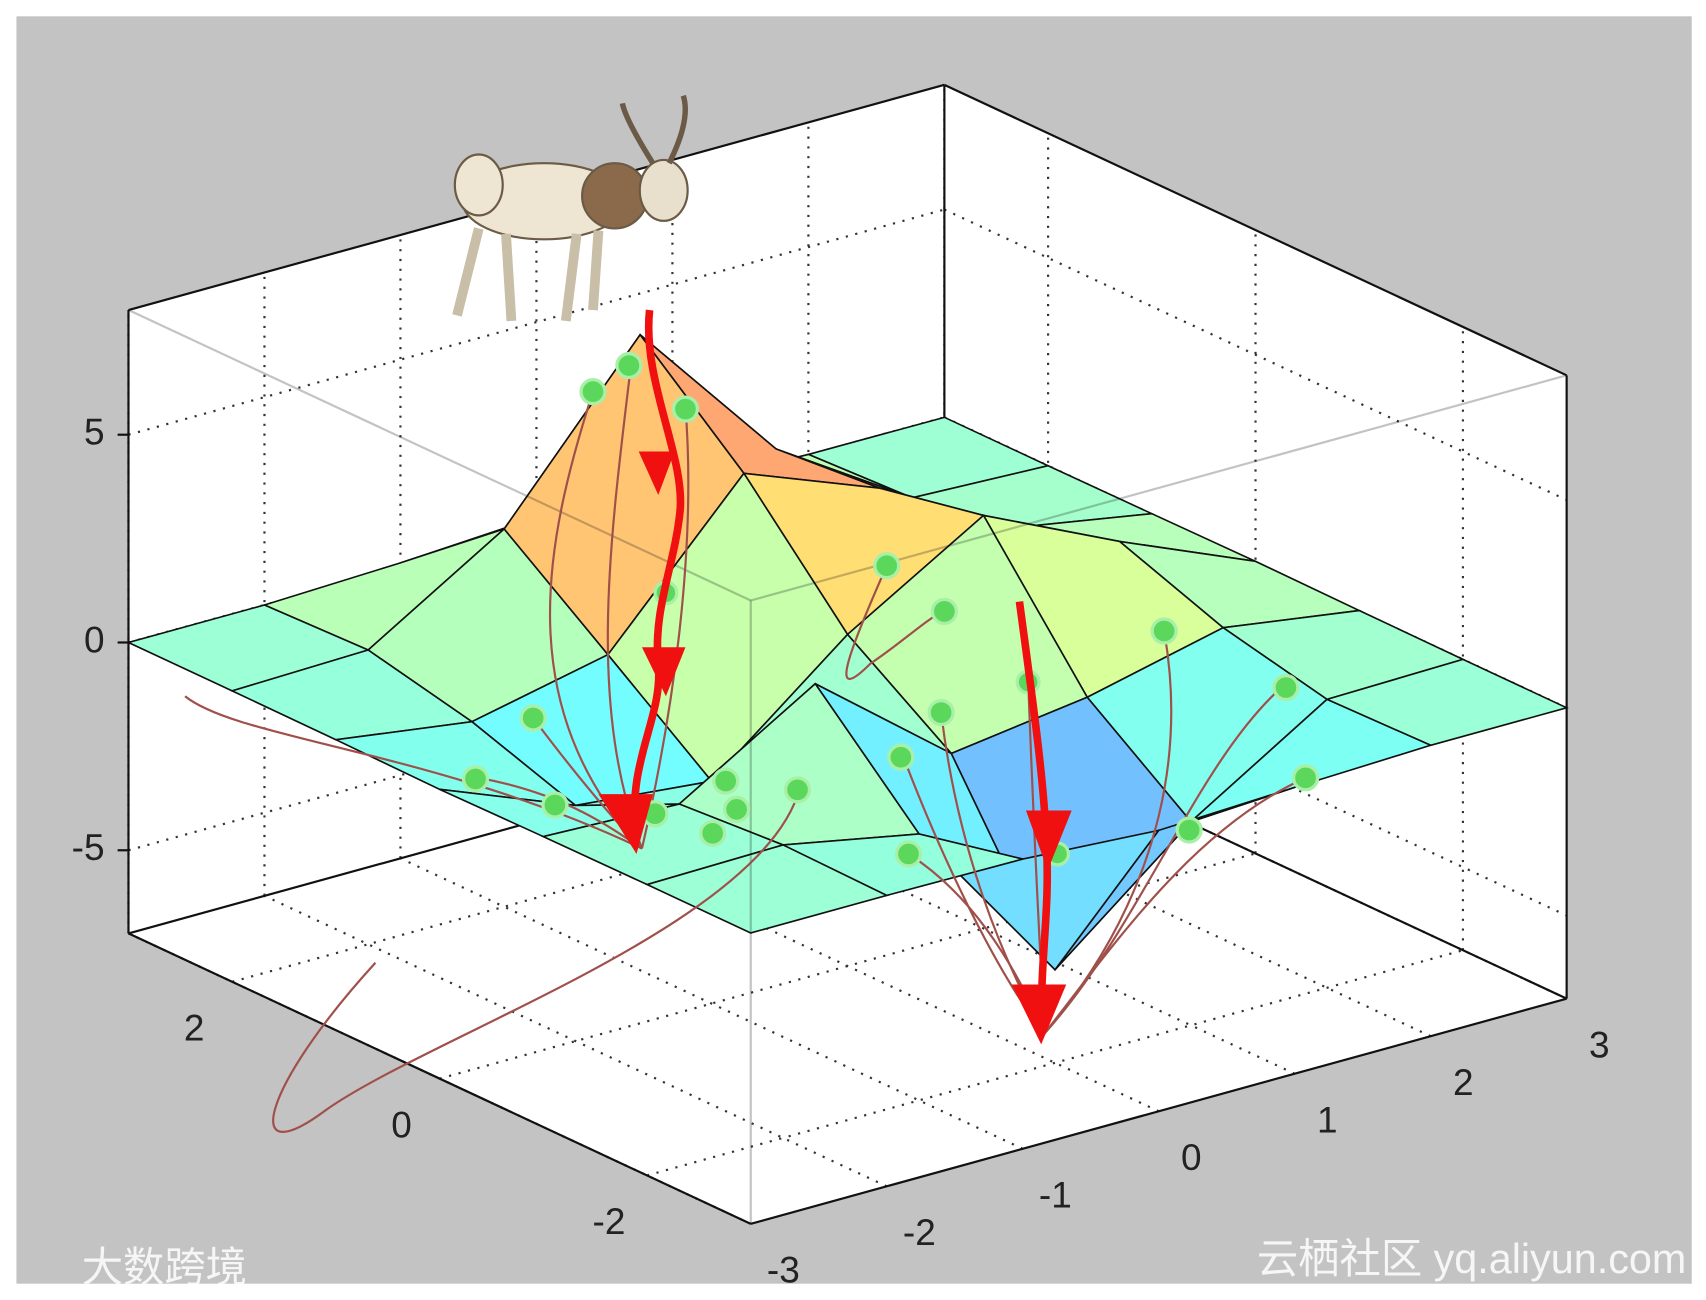  What do you see at coordinates (1463, 1082) in the screenshot?
I see `x-tick-label: 2` at bounding box center [1463, 1082].